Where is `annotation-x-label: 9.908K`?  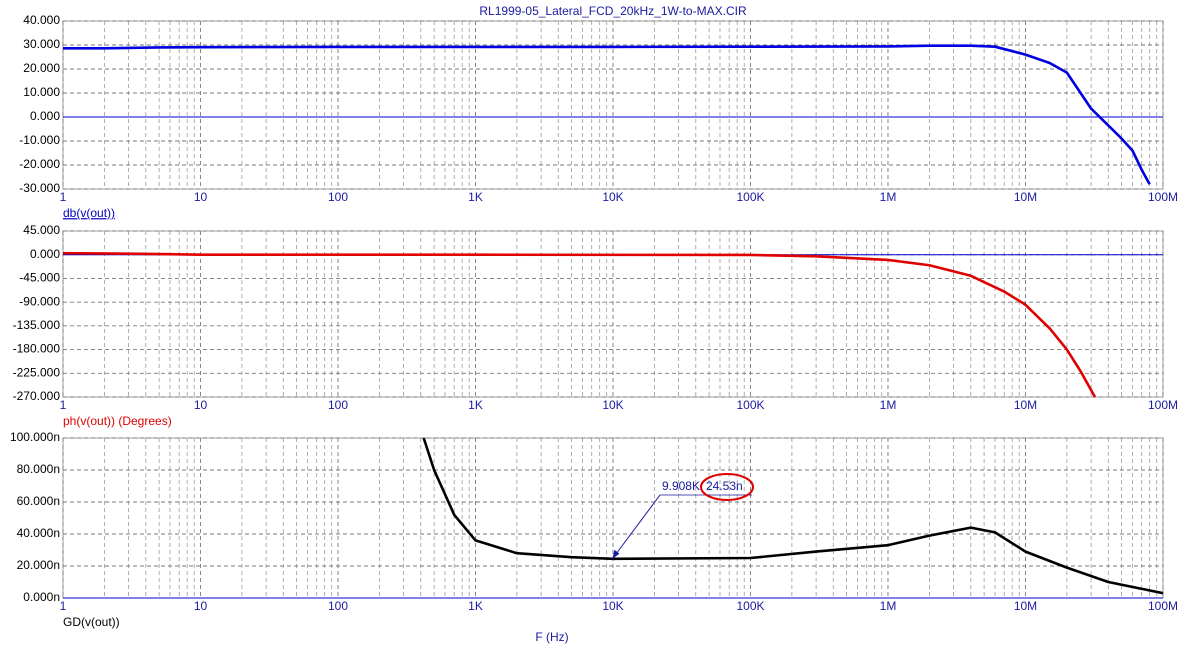
annotation-x-label: 9.908K is located at coordinates (681, 486).